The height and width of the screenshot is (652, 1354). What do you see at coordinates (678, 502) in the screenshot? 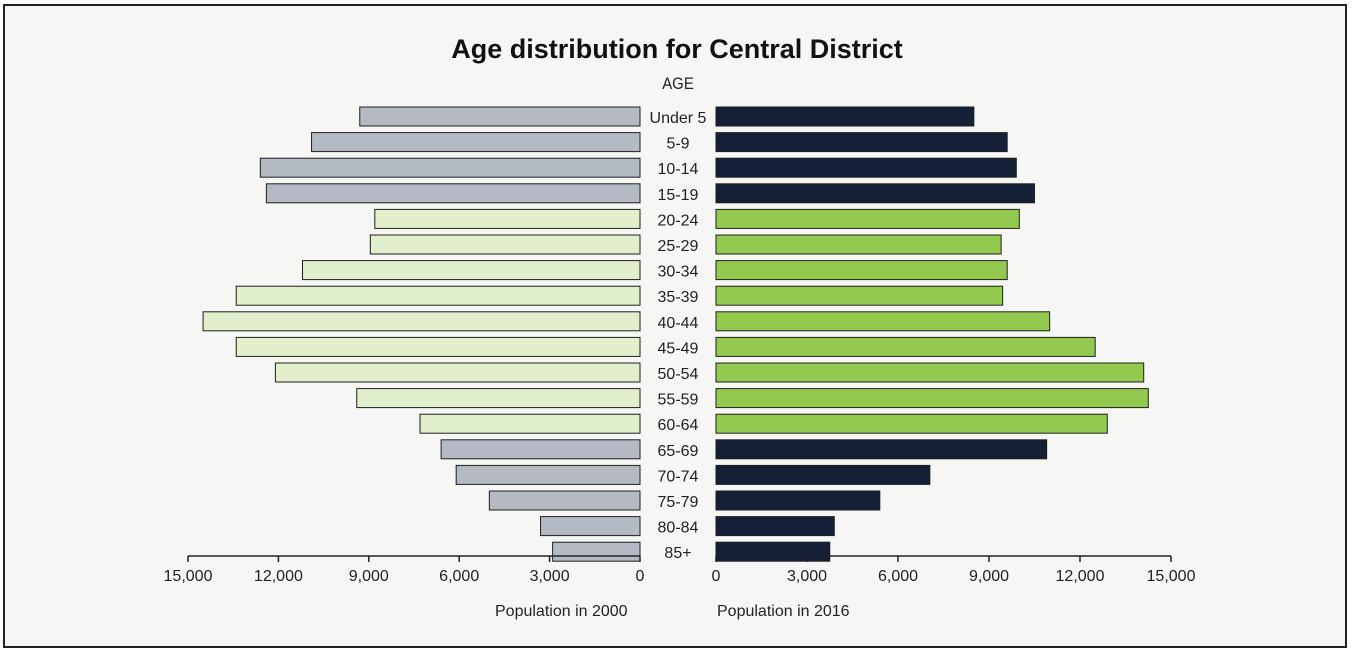
I see `age-label: 75-79` at bounding box center [678, 502].